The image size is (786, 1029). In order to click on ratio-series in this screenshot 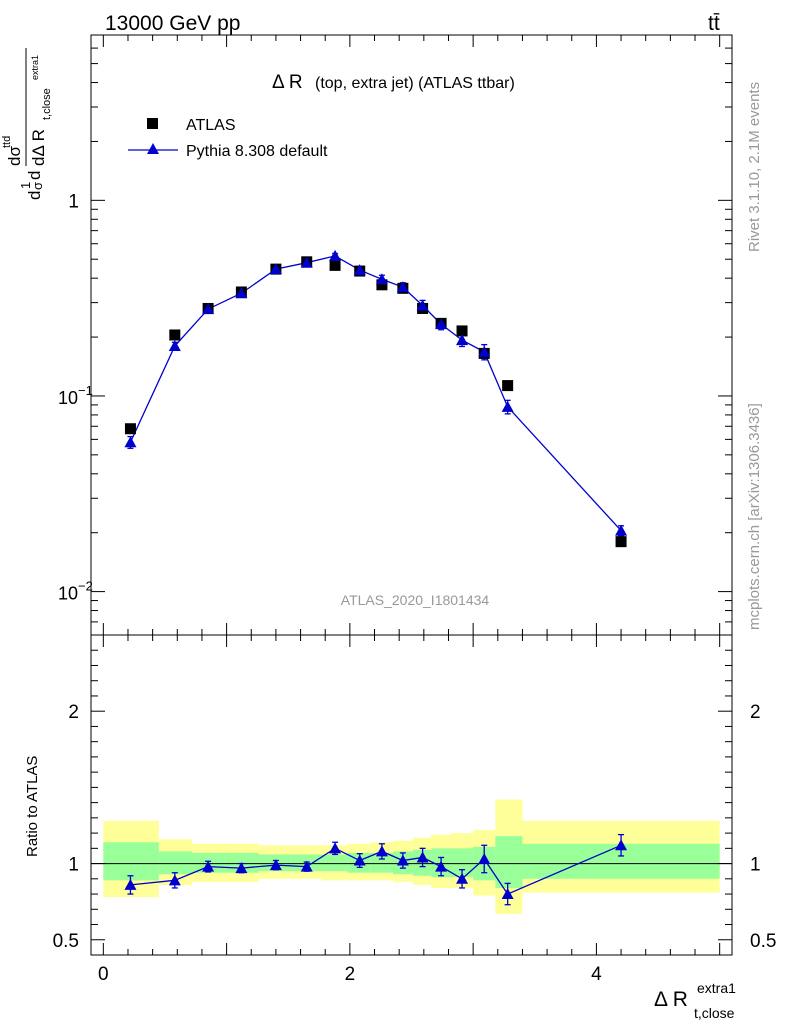, I will do `click(376, 869)`.